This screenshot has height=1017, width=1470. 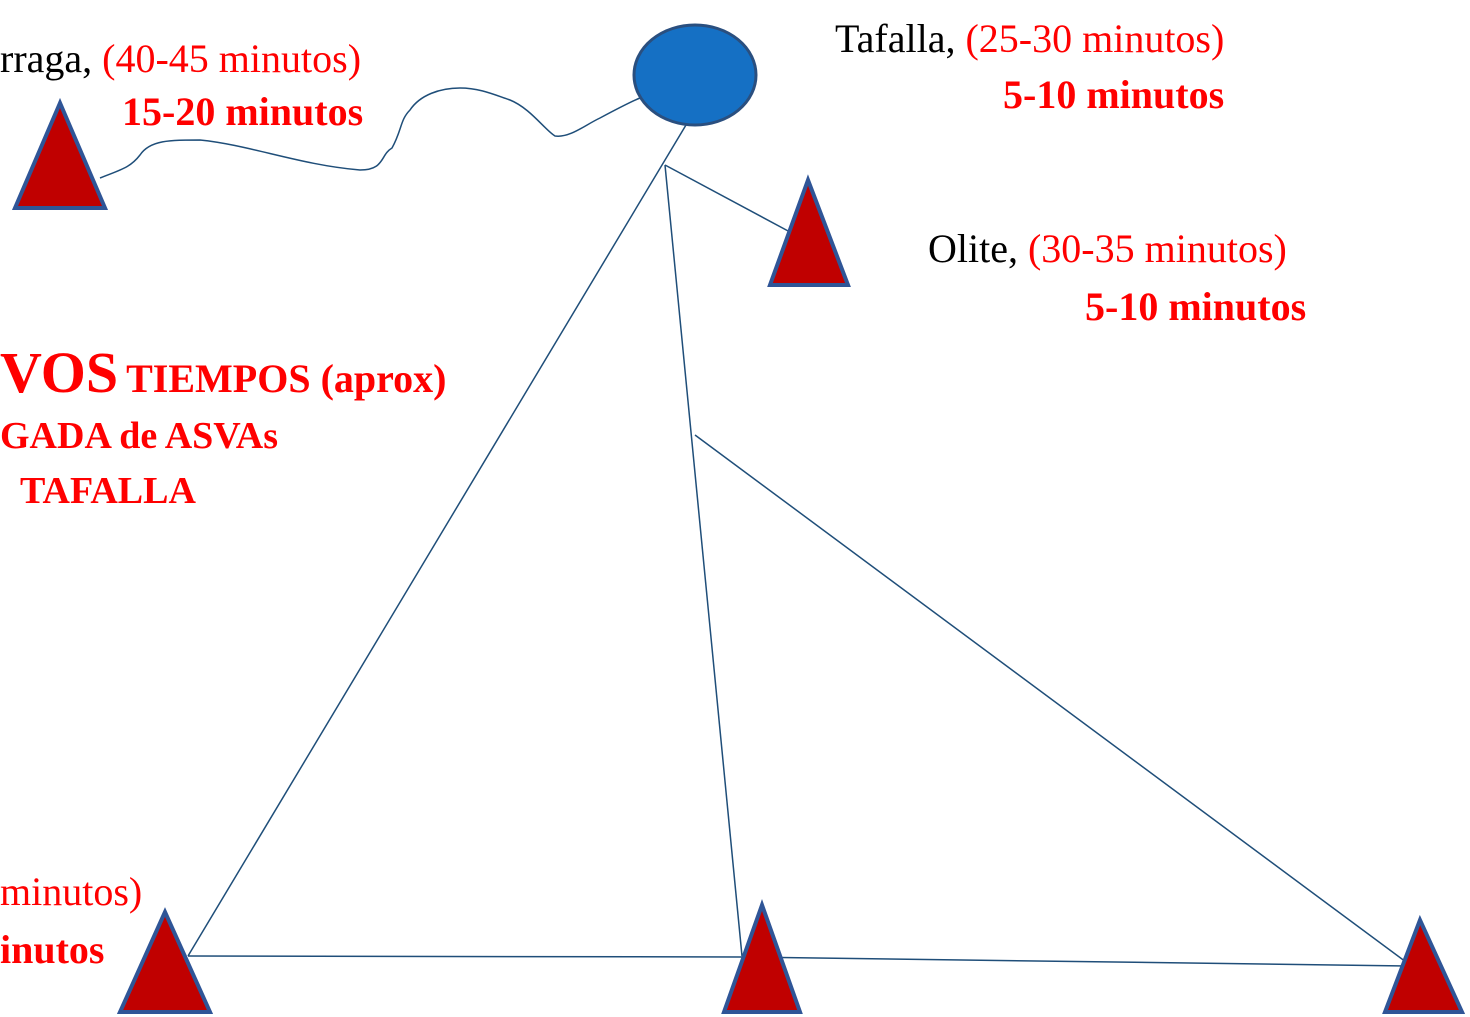 I want to click on old-time: minutos), so click(x=71, y=891).